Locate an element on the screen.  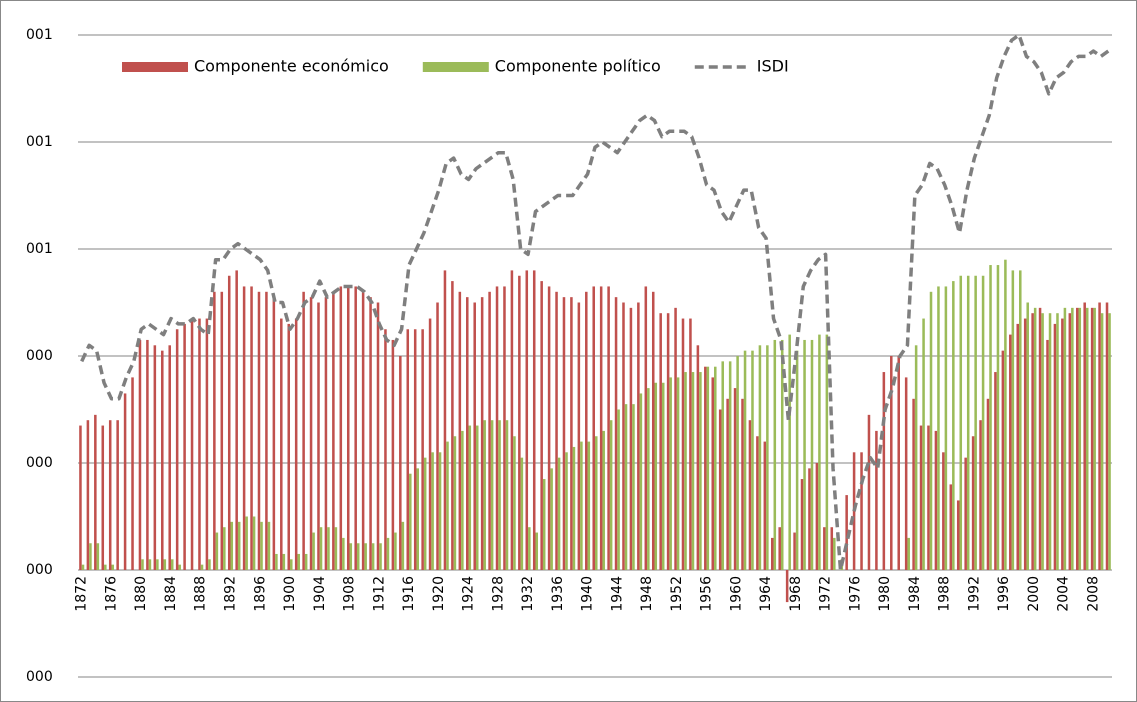
x-tick-label: 1932 is located at coordinates (528, 594).